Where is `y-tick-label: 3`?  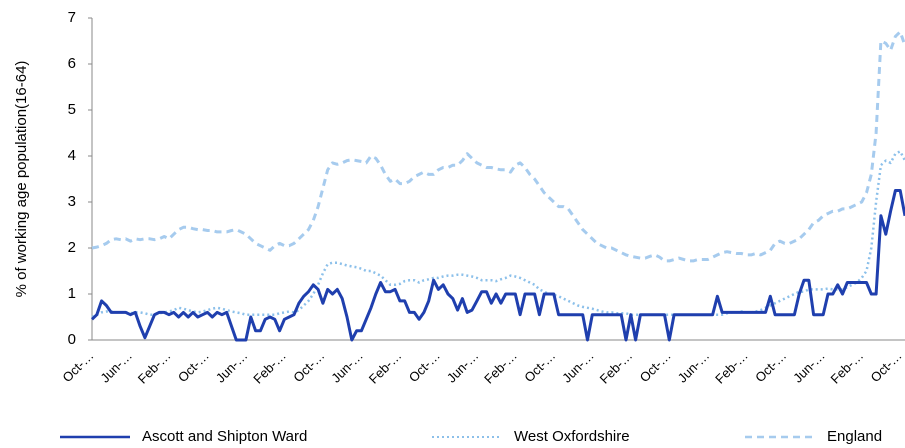 y-tick-label: 3 is located at coordinates (72, 201).